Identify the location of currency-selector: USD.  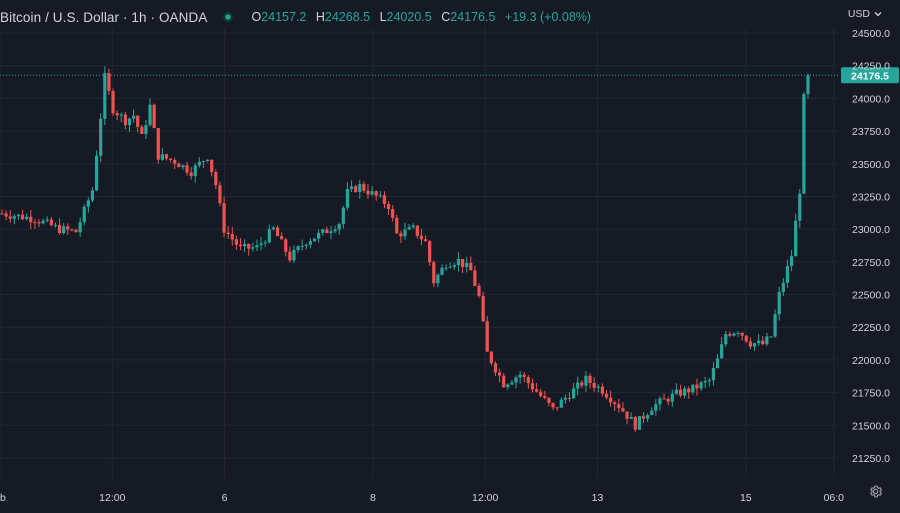
(865, 14).